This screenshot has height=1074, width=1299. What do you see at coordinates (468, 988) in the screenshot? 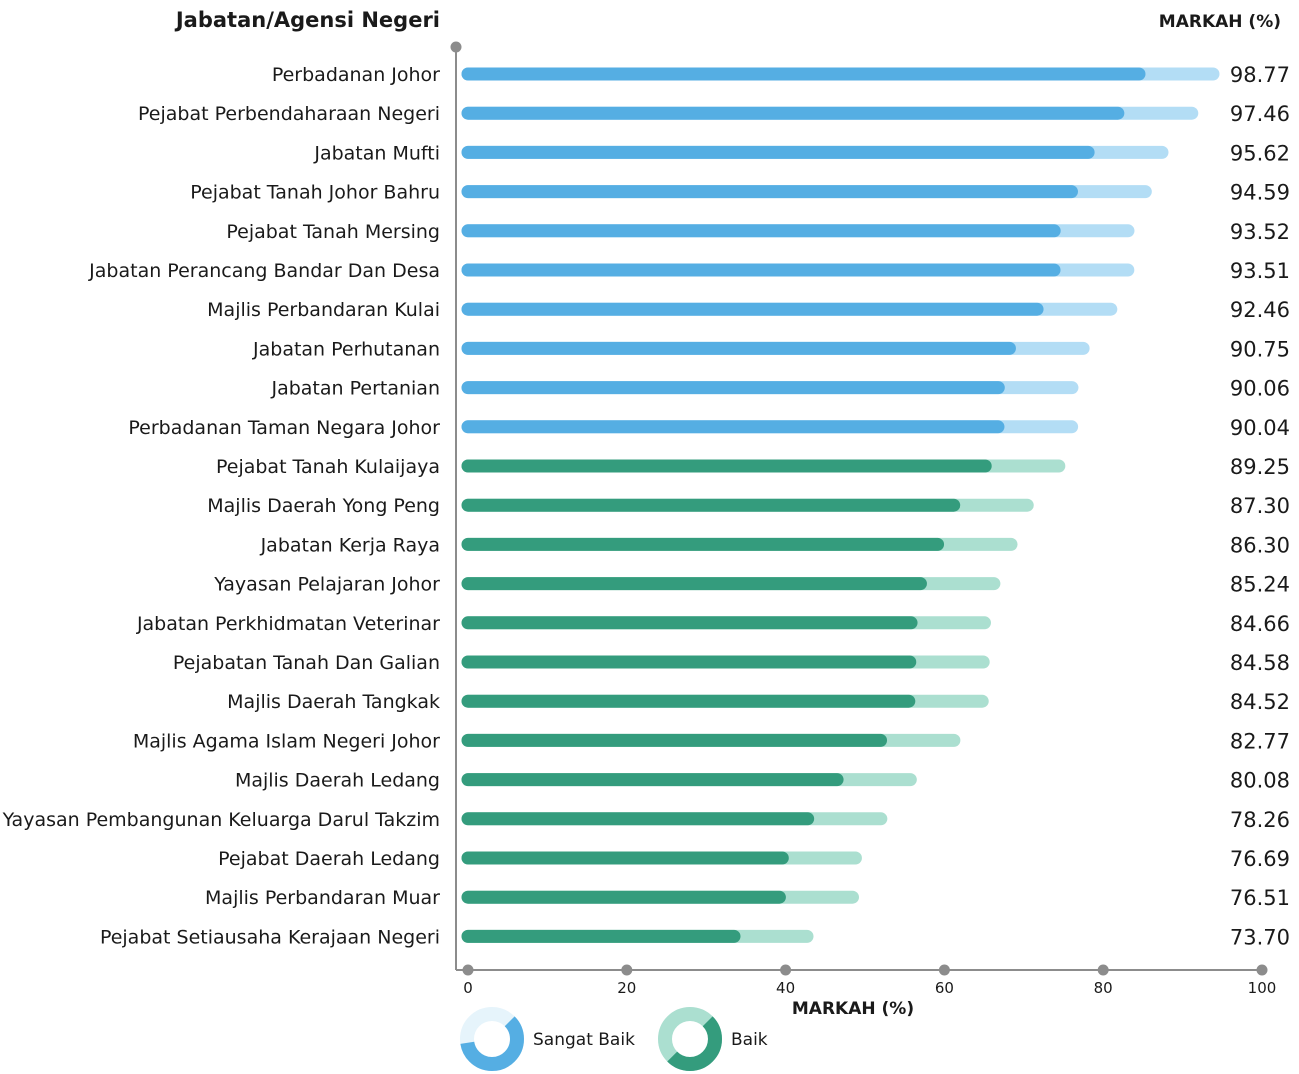
I see `x-tick-label: 0` at bounding box center [468, 988].